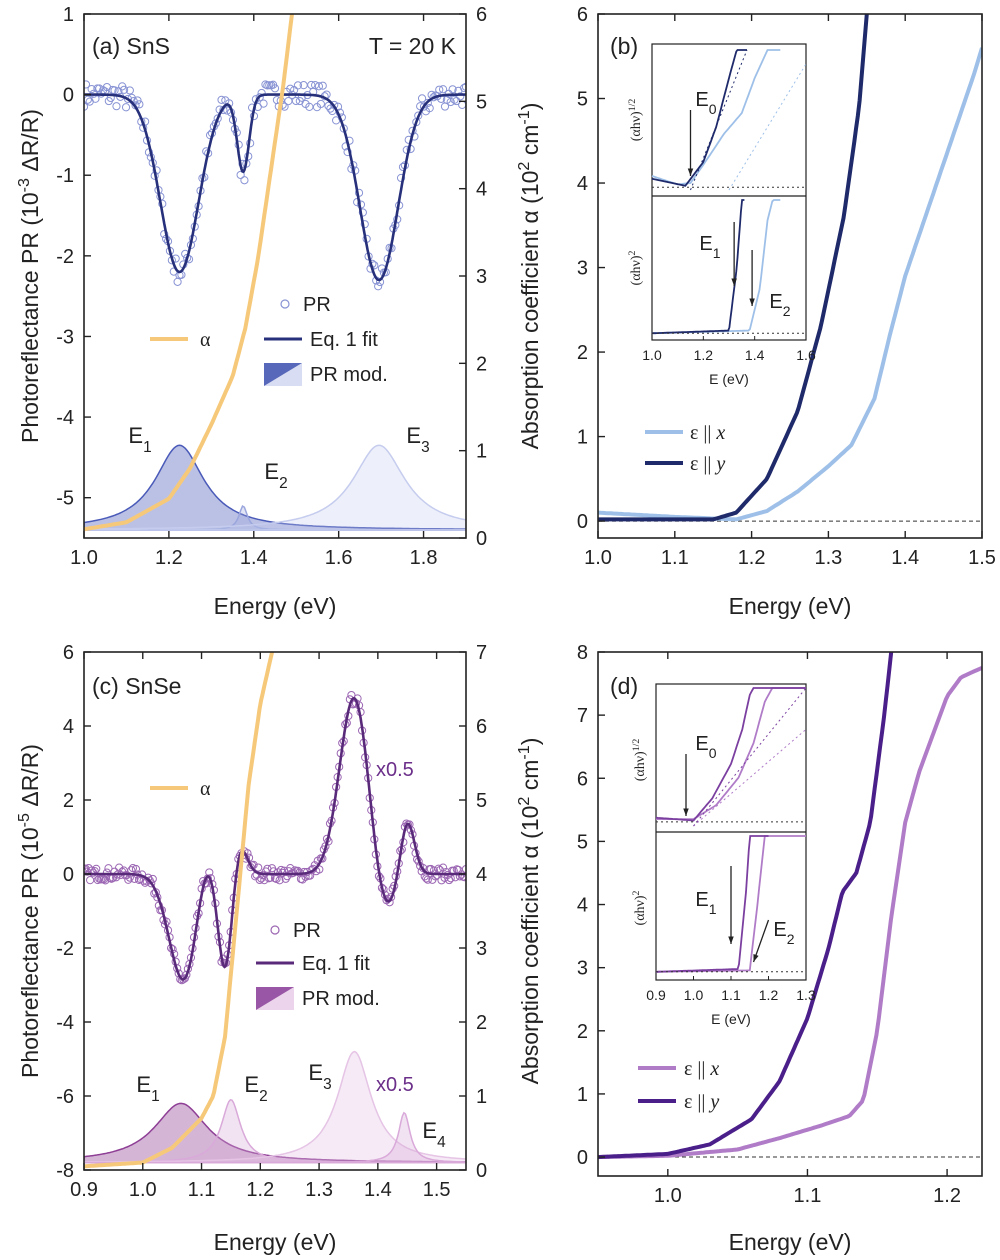  What do you see at coordinates (582, 269) in the screenshot?
I see `panel-b-ytick-label: 3` at bounding box center [582, 269].